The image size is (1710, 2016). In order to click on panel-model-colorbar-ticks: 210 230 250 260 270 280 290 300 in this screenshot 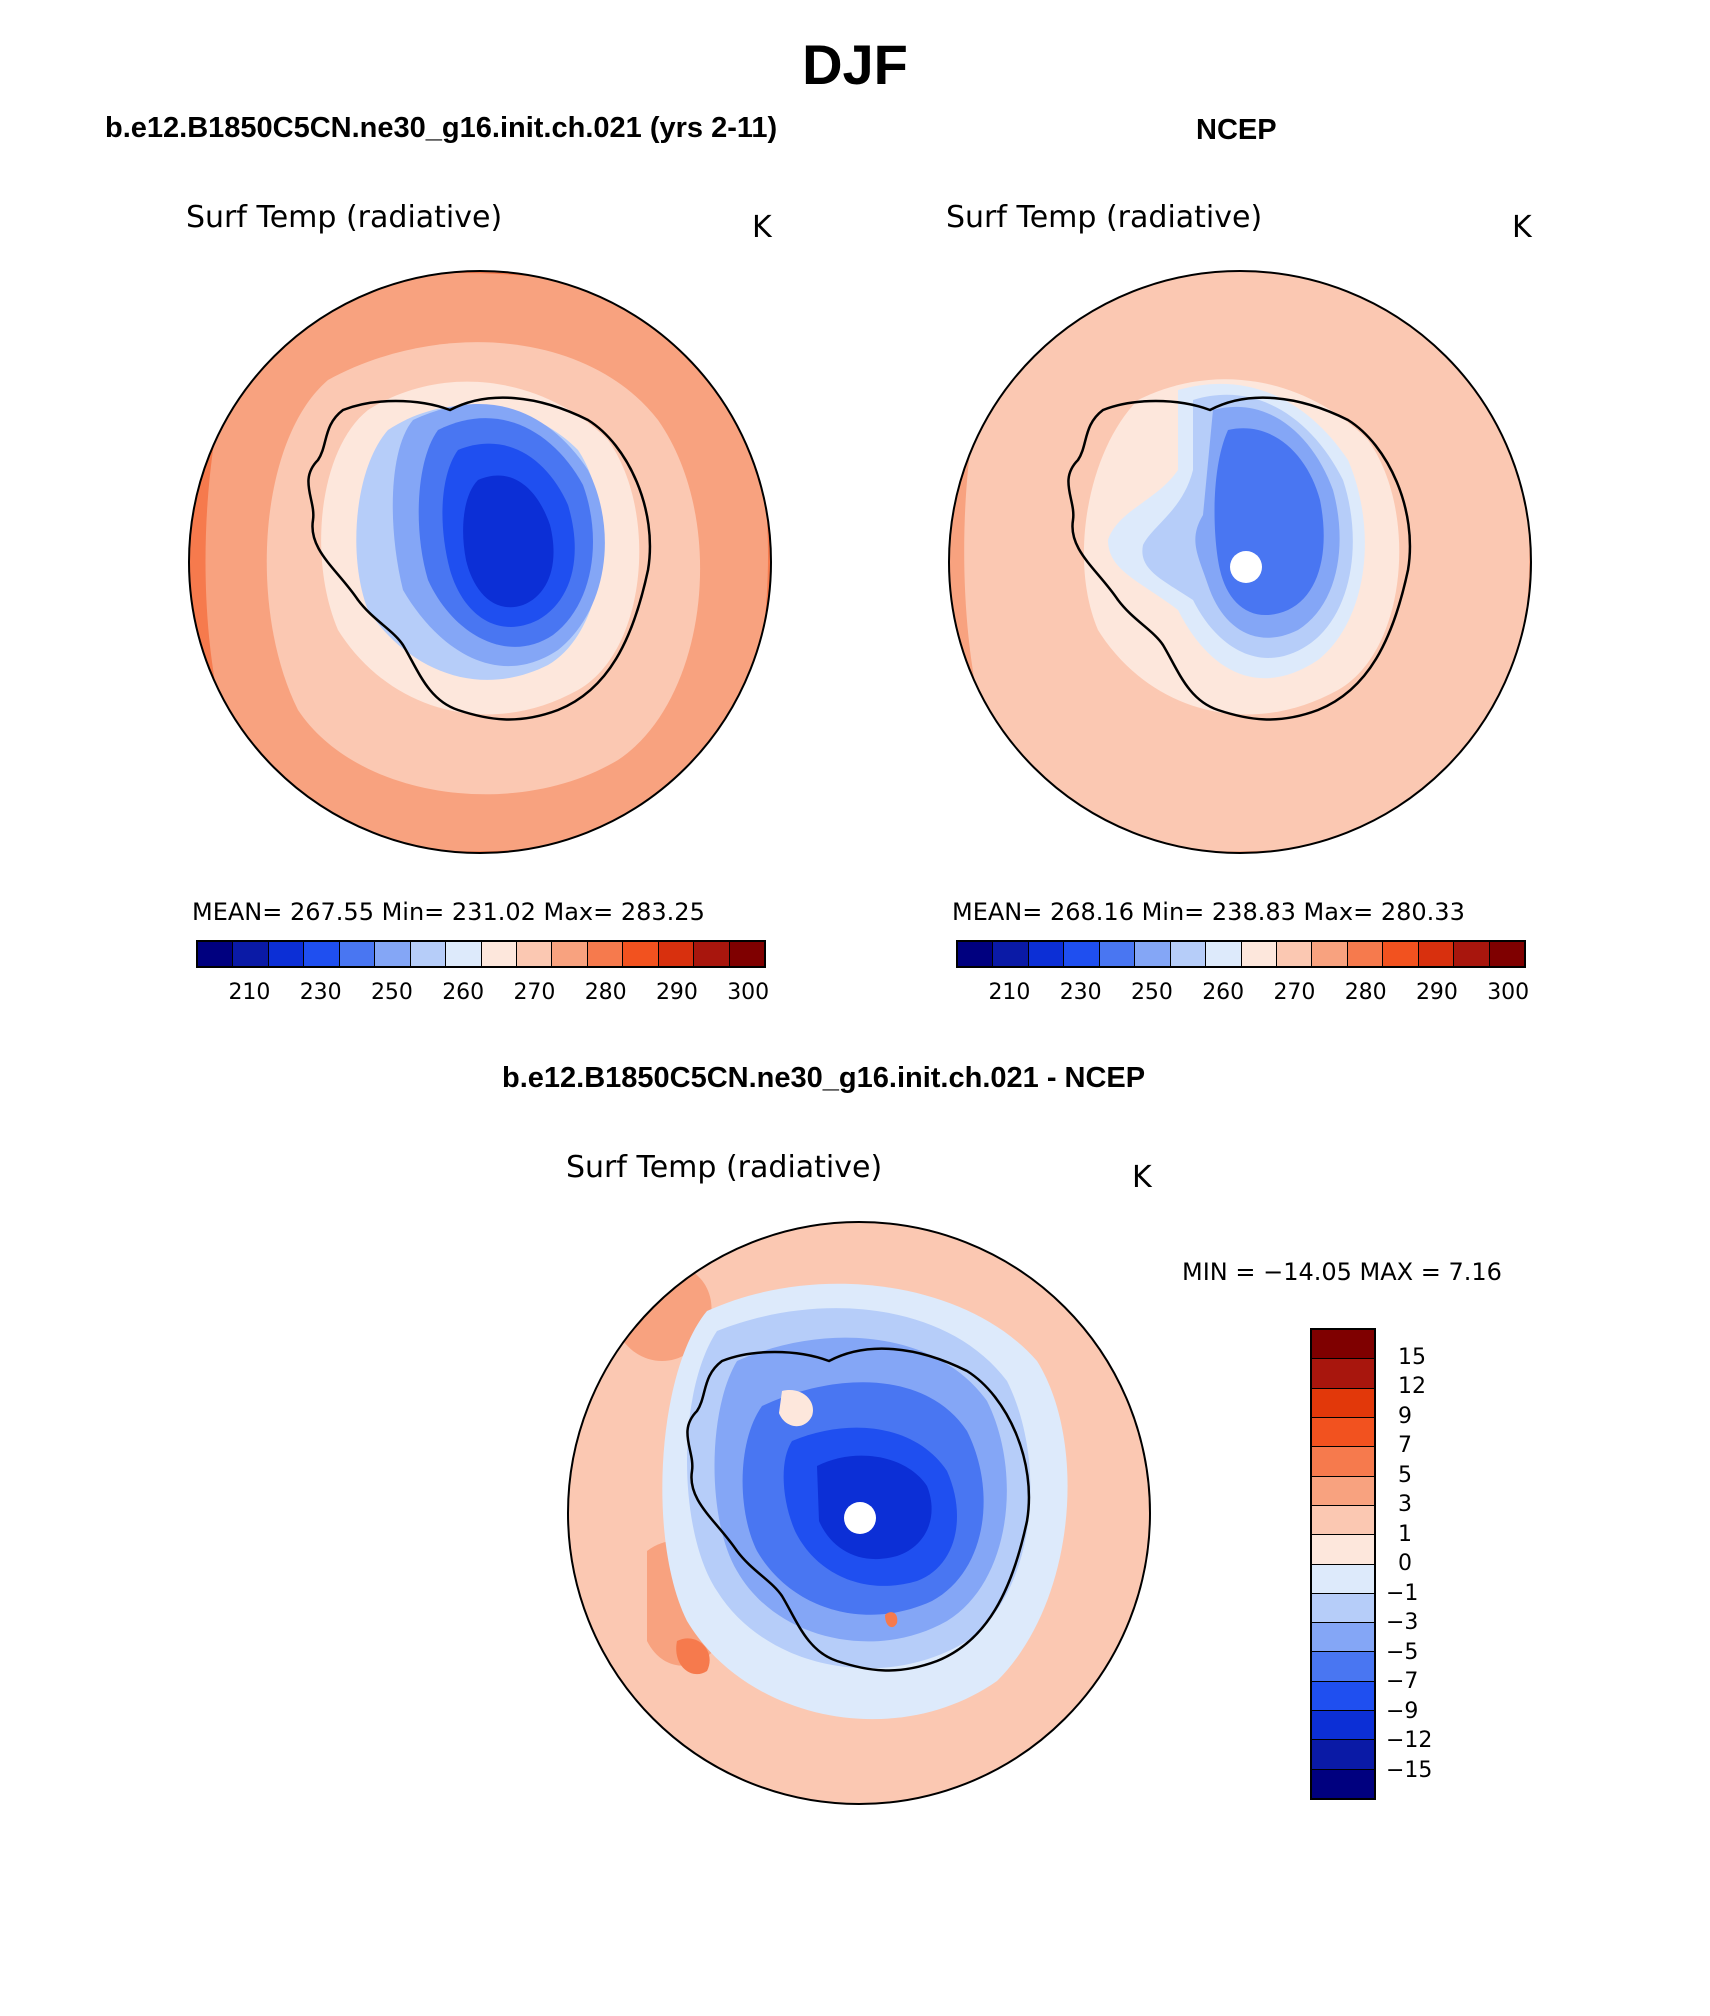, I will do `click(482, 995)`.